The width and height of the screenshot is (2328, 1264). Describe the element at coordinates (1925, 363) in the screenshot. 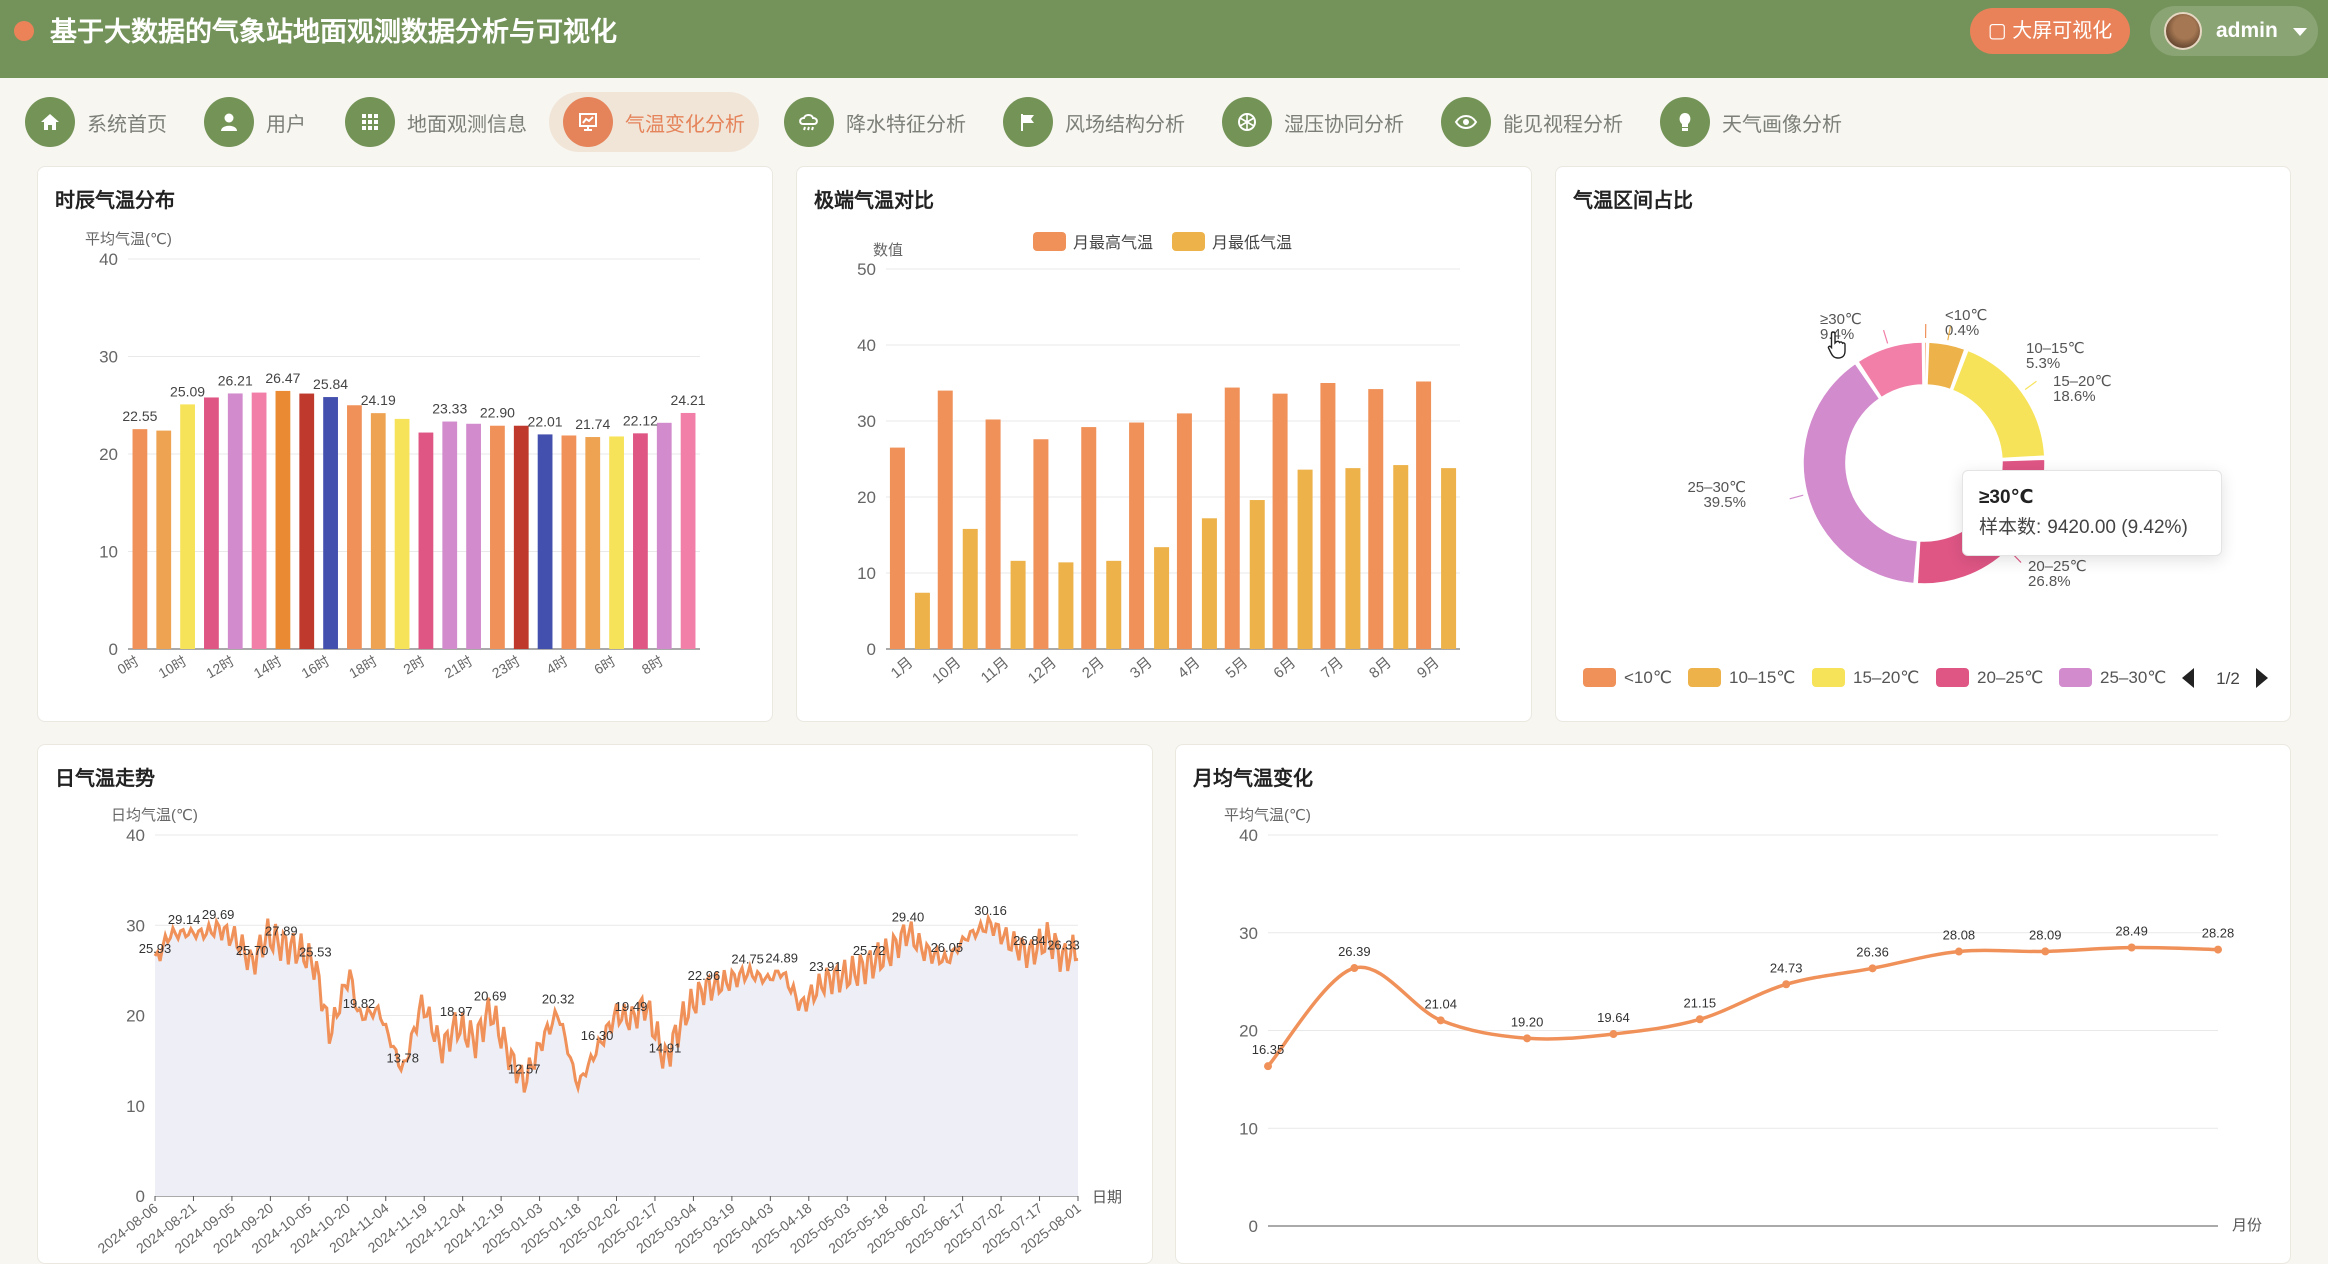

I see `slice-<10℃` at that location.